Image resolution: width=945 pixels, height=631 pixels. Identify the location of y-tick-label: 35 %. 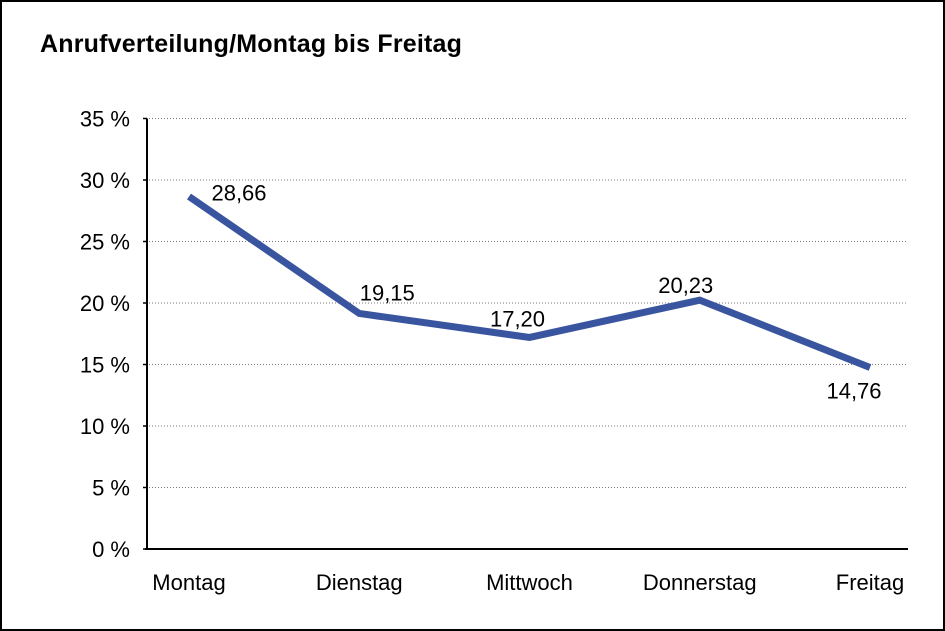
(105, 119).